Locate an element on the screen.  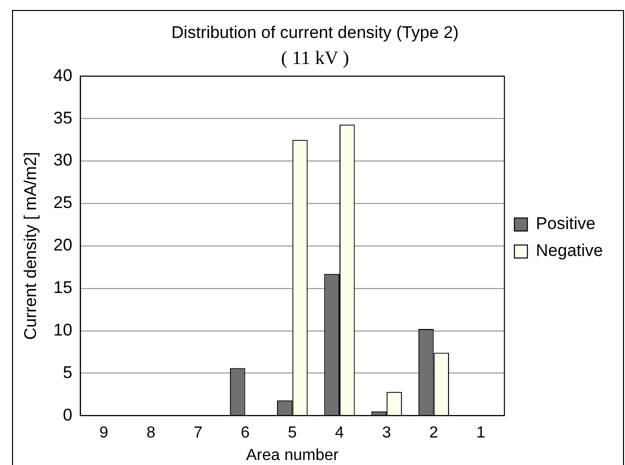
y-tick-label: 0 is located at coordinates (67, 414).